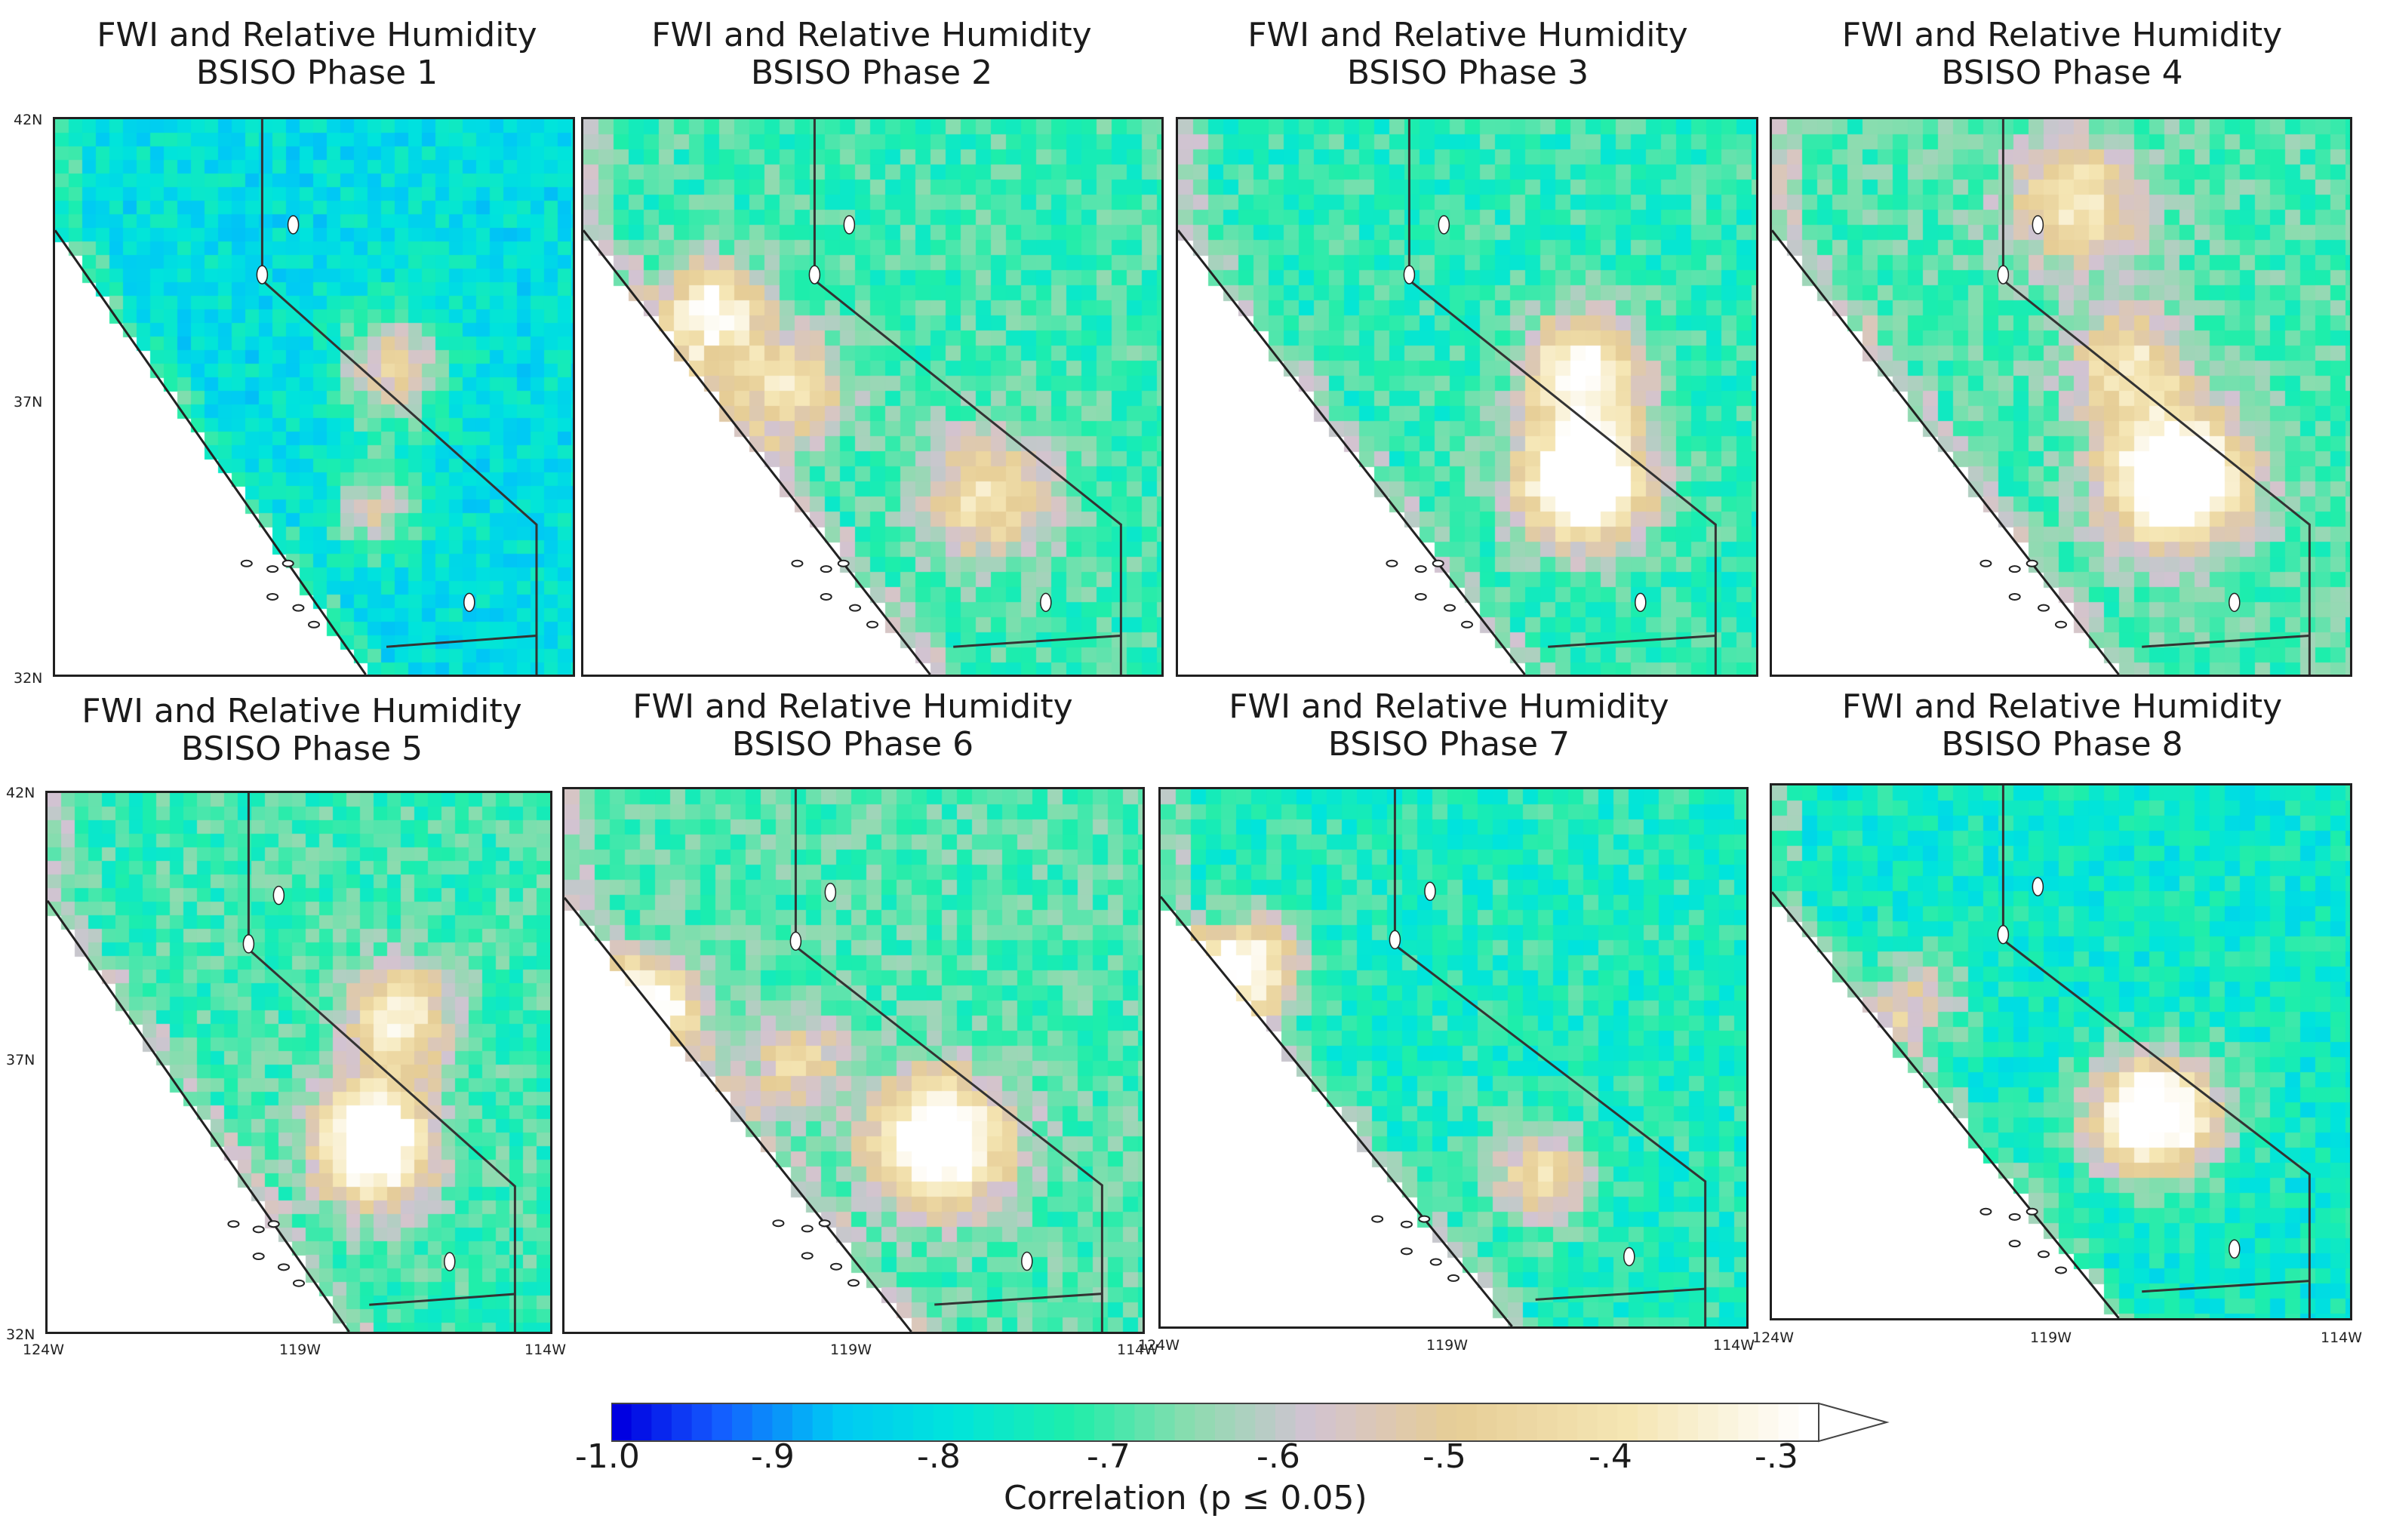 This screenshot has height=1540, width=2390. What do you see at coordinates (28, 402) in the screenshot?
I see `lat-tick-37: 37N` at bounding box center [28, 402].